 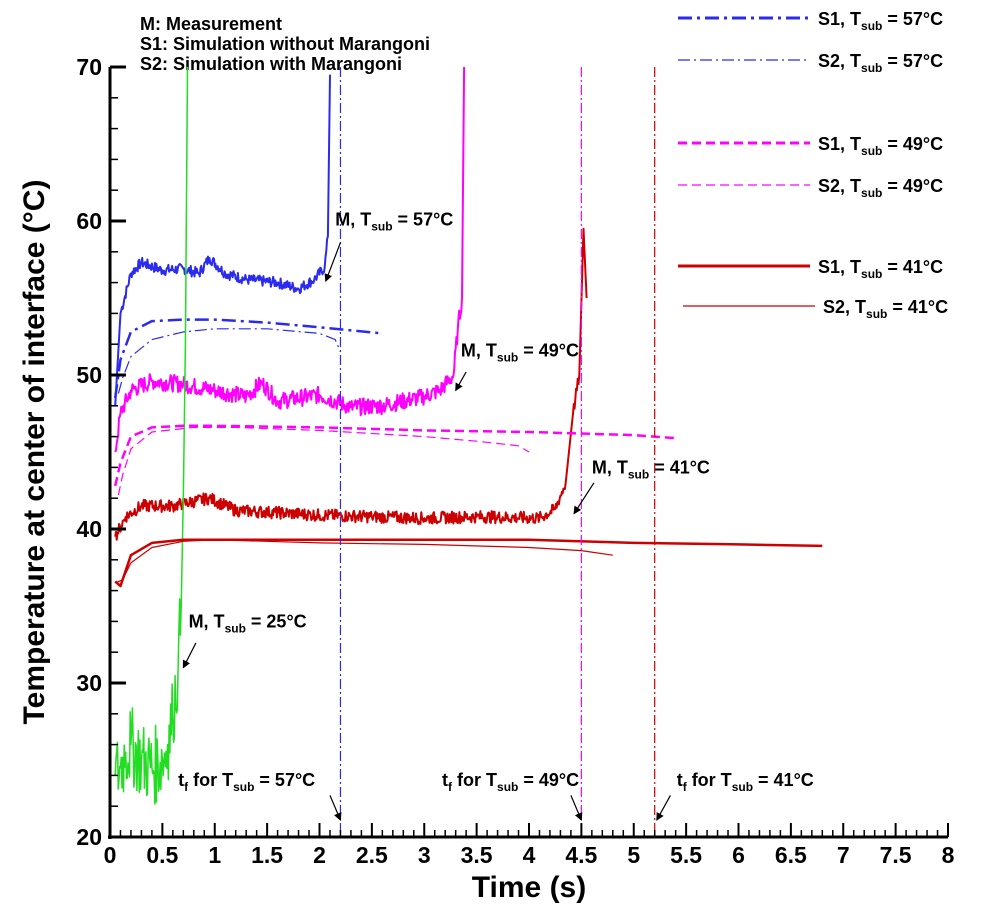 What do you see at coordinates (424, 855) in the screenshot?
I see `x-tick-label: 3` at bounding box center [424, 855].